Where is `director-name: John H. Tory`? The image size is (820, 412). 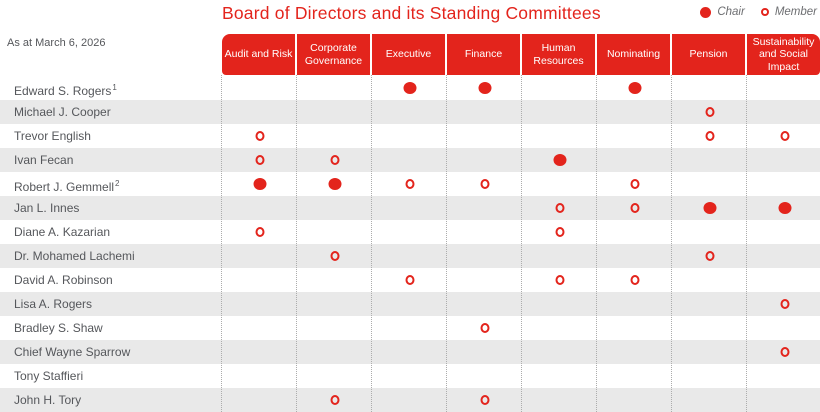
director-name: John H. Tory is located at coordinates (48, 400).